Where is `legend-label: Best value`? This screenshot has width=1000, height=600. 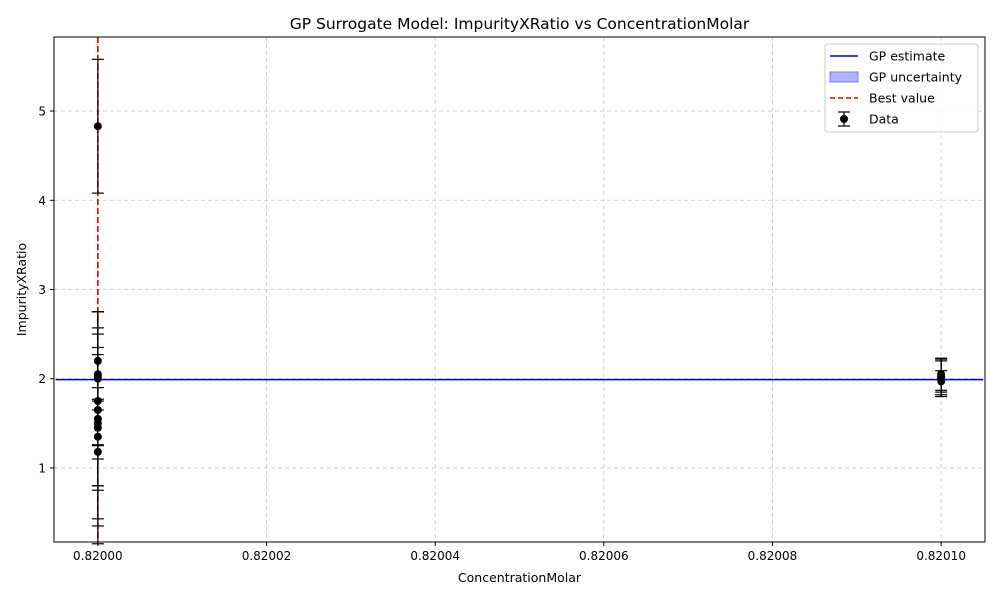 legend-label: Best value is located at coordinates (902, 98).